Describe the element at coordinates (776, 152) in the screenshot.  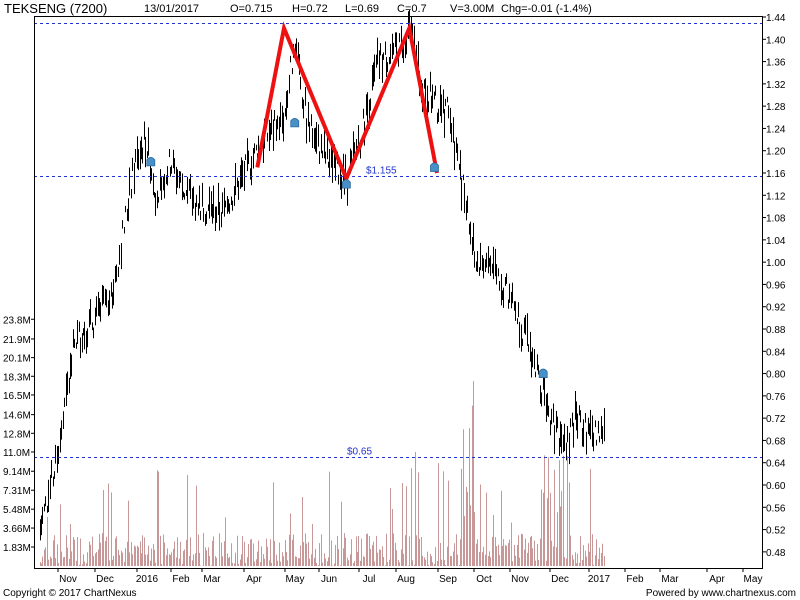
I see `price-tick-label: 1.20` at that location.